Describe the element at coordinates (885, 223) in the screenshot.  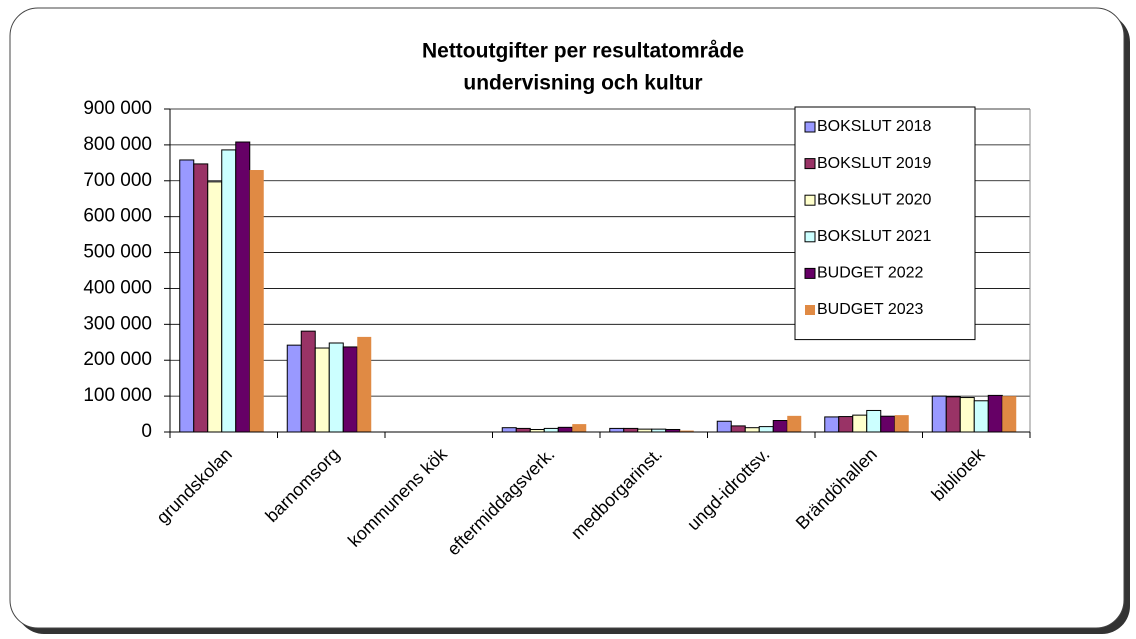
I see `legend-box` at that location.